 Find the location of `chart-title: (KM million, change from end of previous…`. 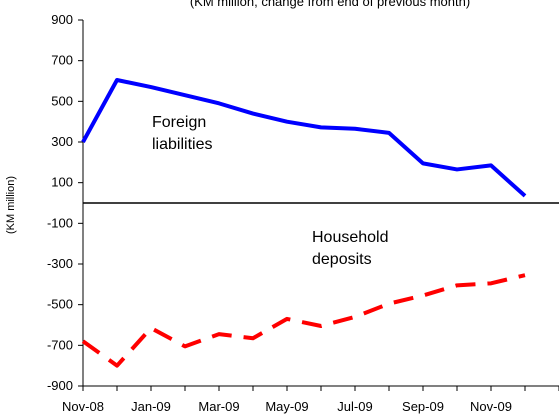

chart-title: (KM million, change from end of previous… is located at coordinates (330, 4).